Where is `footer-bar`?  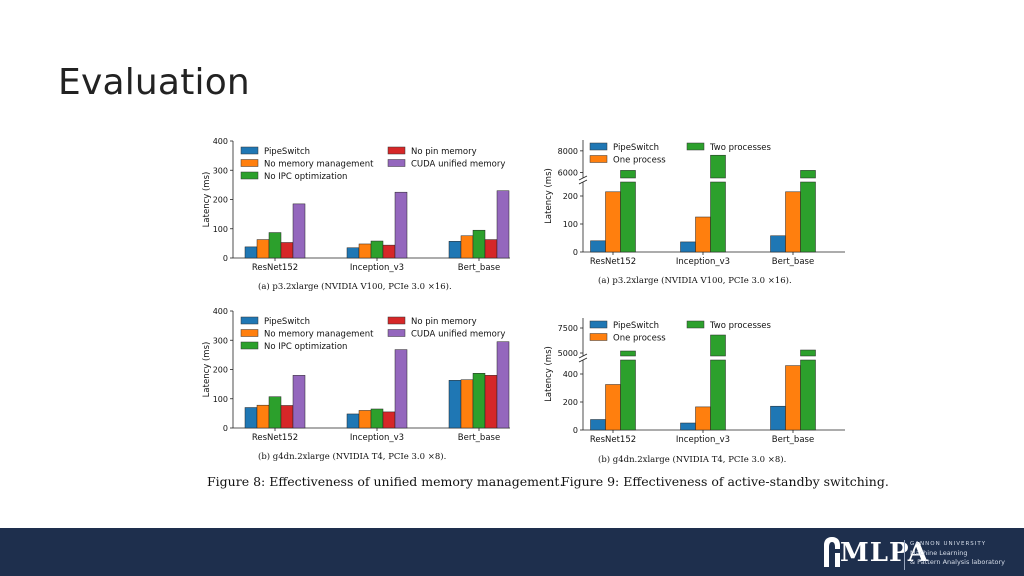
footer-bar is located at coordinates (512, 552).